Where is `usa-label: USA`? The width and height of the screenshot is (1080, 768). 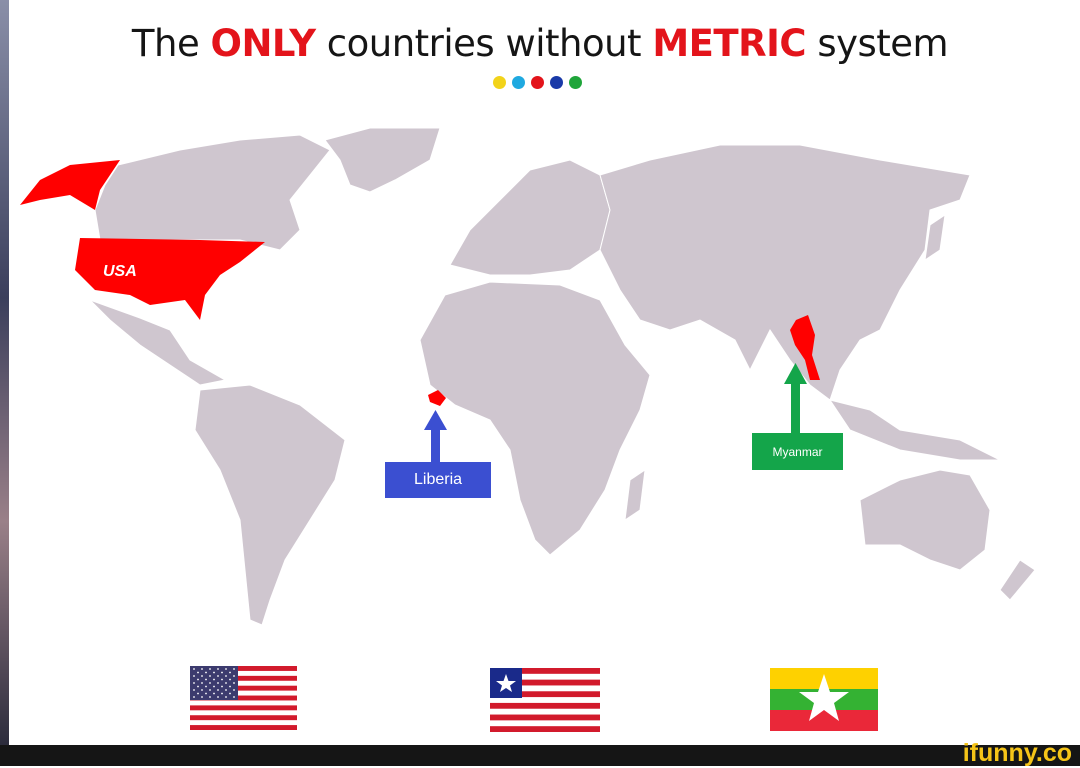 usa-label: USA is located at coordinates (120, 271).